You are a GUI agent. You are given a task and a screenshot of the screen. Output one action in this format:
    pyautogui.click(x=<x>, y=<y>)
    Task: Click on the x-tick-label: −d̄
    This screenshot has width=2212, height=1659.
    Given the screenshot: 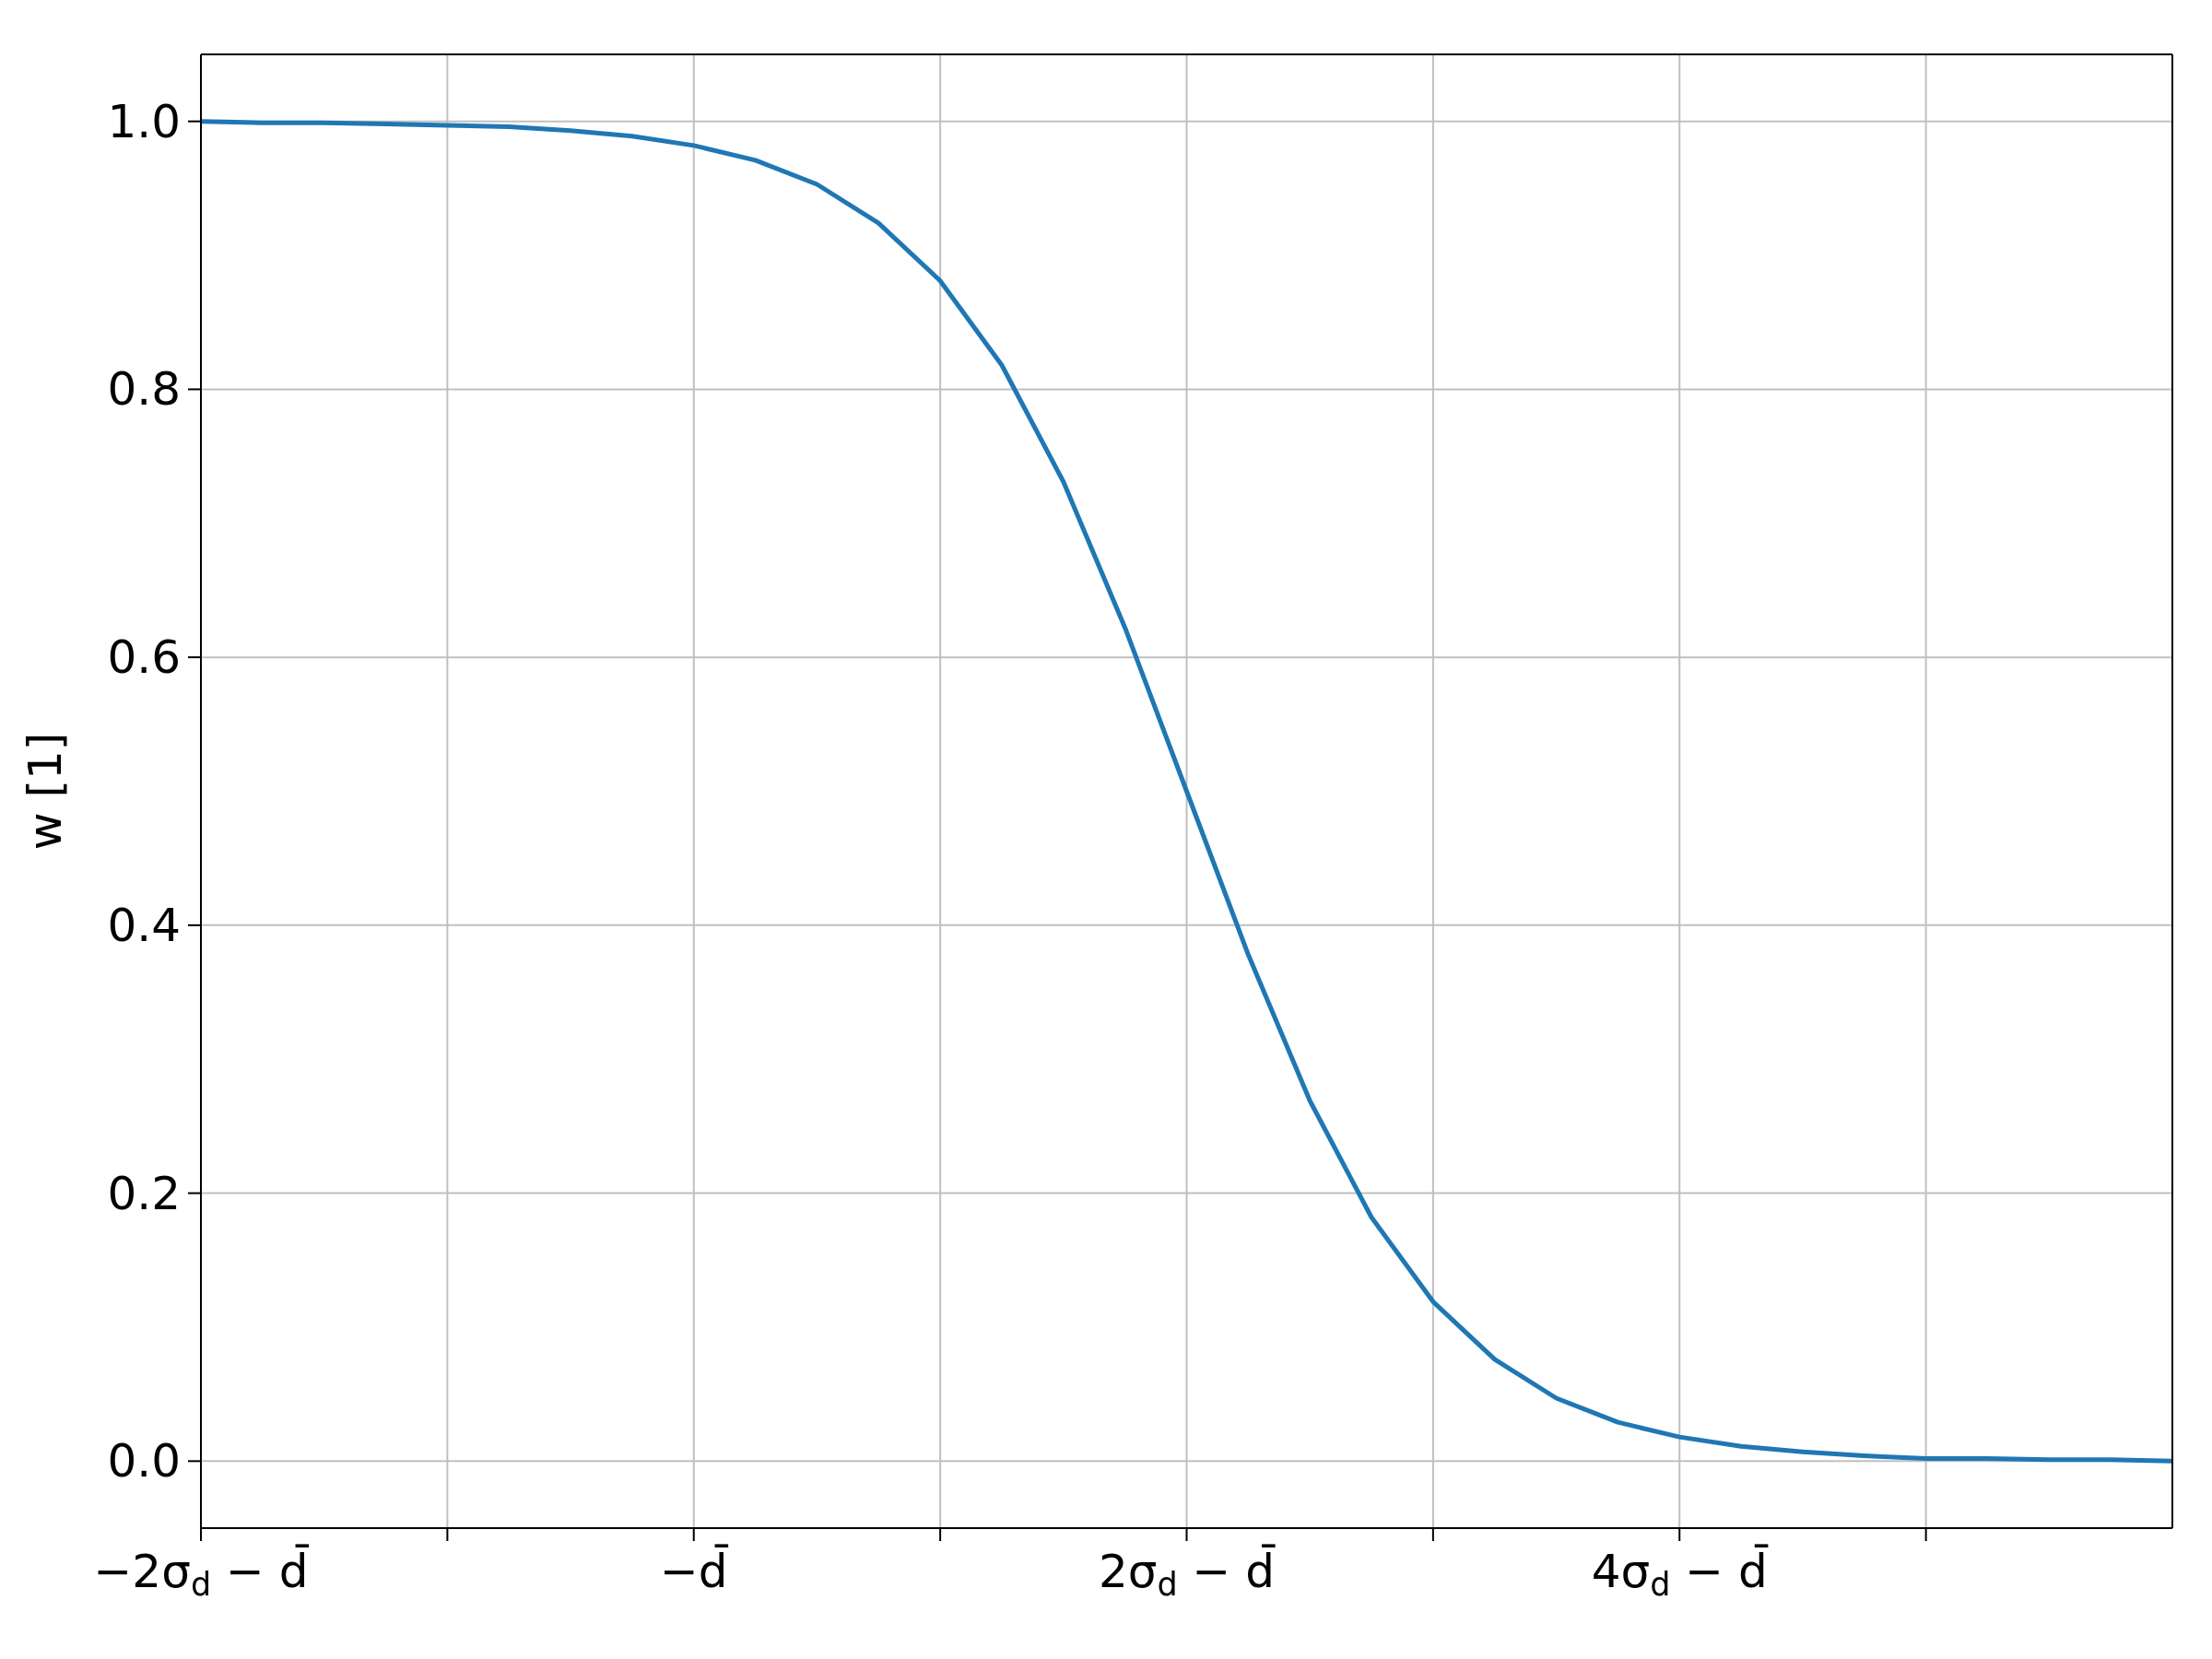 What is the action you would take?
    pyautogui.click(x=694, y=1570)
    